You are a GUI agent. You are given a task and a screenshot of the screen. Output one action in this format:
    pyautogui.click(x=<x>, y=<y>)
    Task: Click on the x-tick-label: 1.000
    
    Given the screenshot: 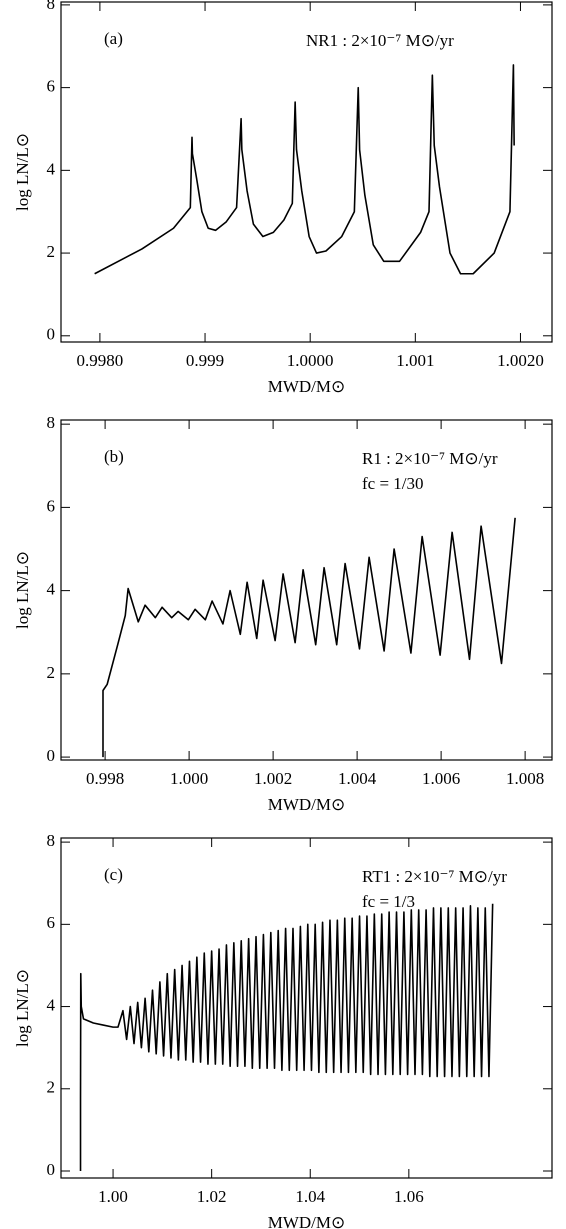 What is the action you would take?
    pyautogui.click(x=189, y=778)
    